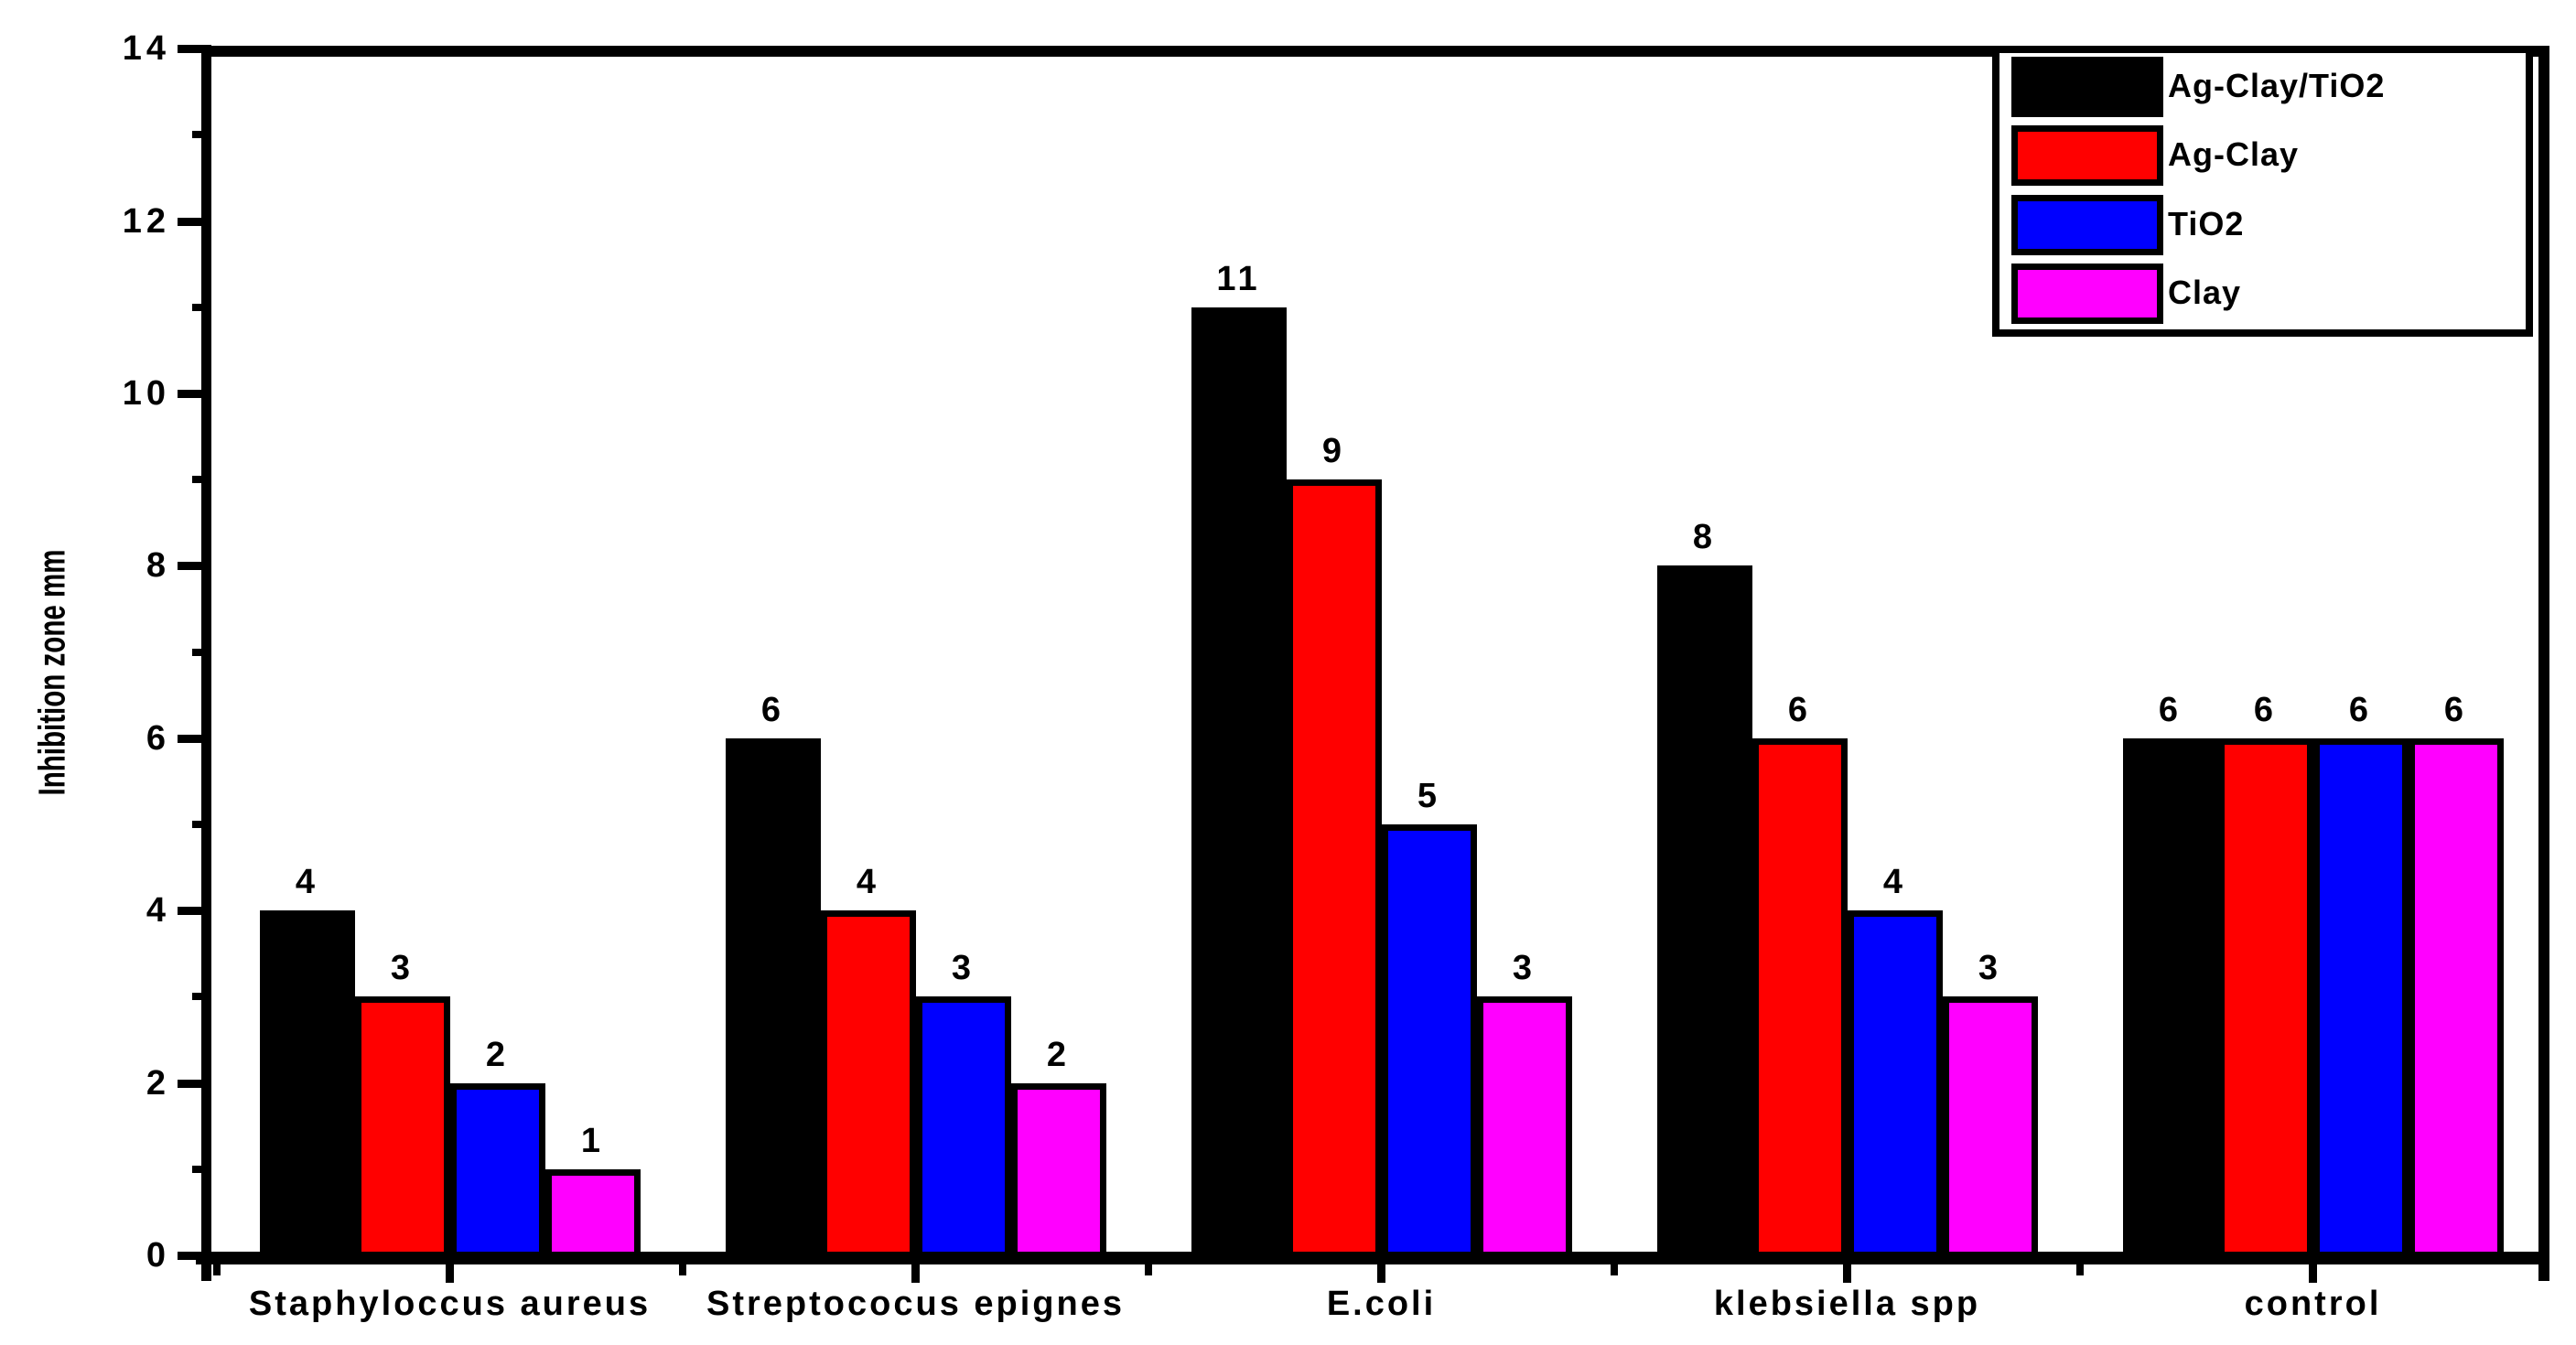 The image size is (2576, 1345). I want to click on bar-value-label: 1, so click(592, 1140).